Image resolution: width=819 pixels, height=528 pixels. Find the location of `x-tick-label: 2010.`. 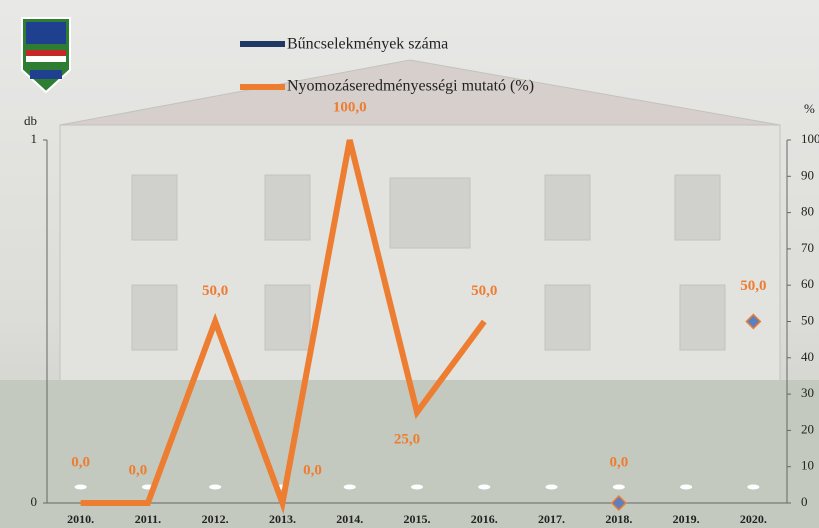

x-tick-label: 2010. is located at coordinates (80, 519).